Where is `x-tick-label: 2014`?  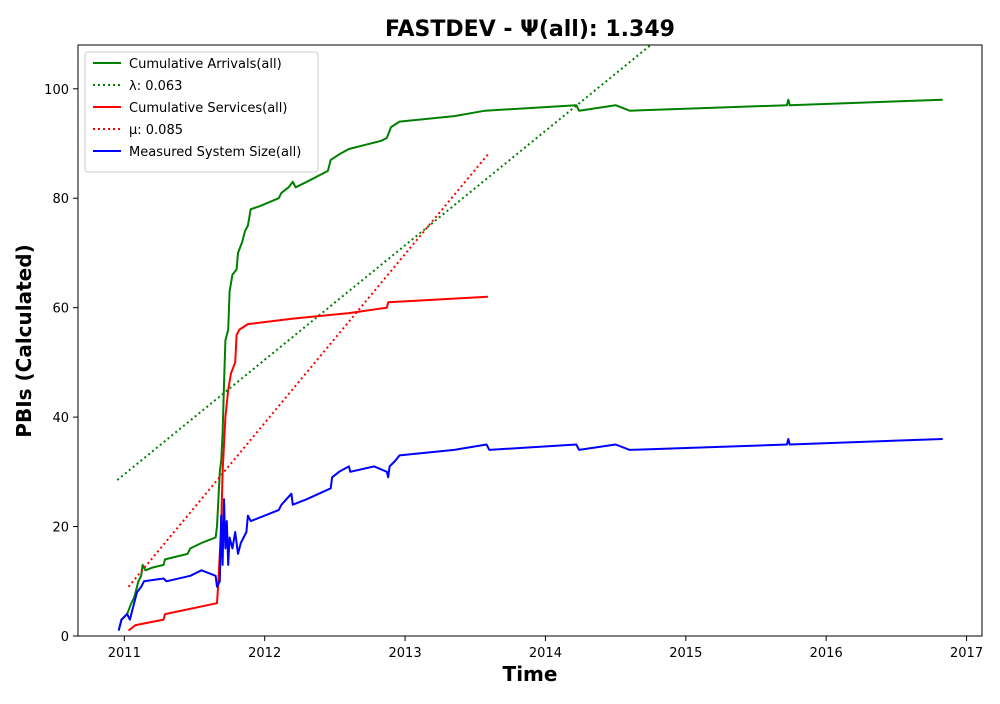
x-tick-label: 2014 is located at coordinates (545, 653).